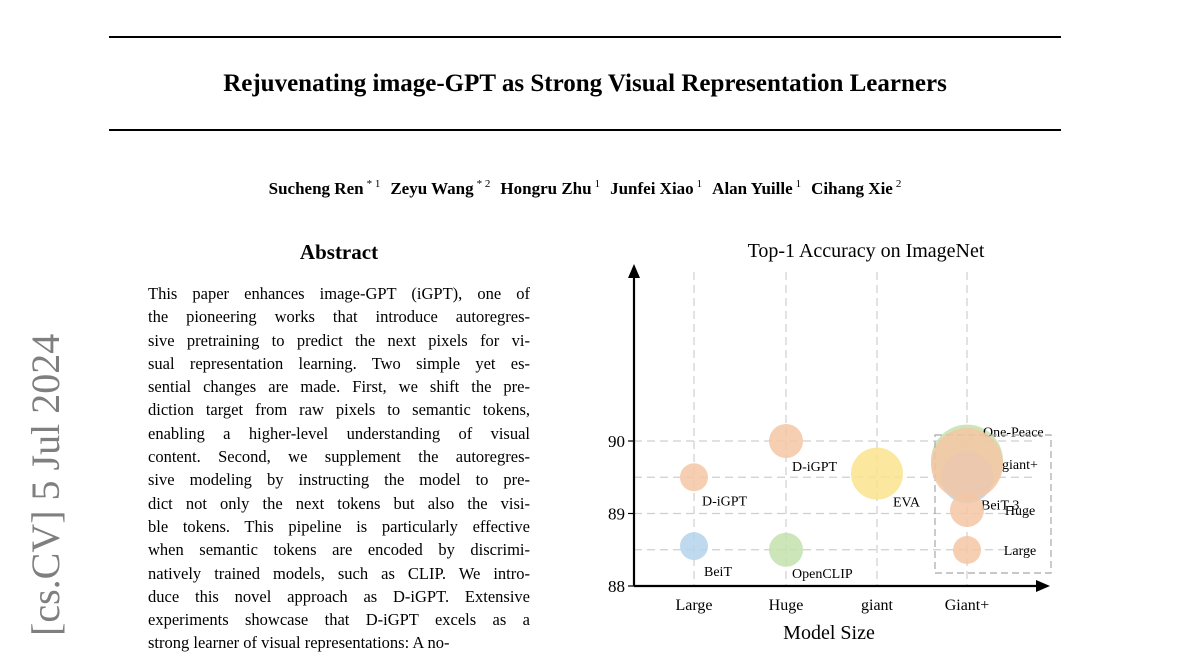  I want to click on author-1: Zeyu Wang * 2, so click(440, 188).